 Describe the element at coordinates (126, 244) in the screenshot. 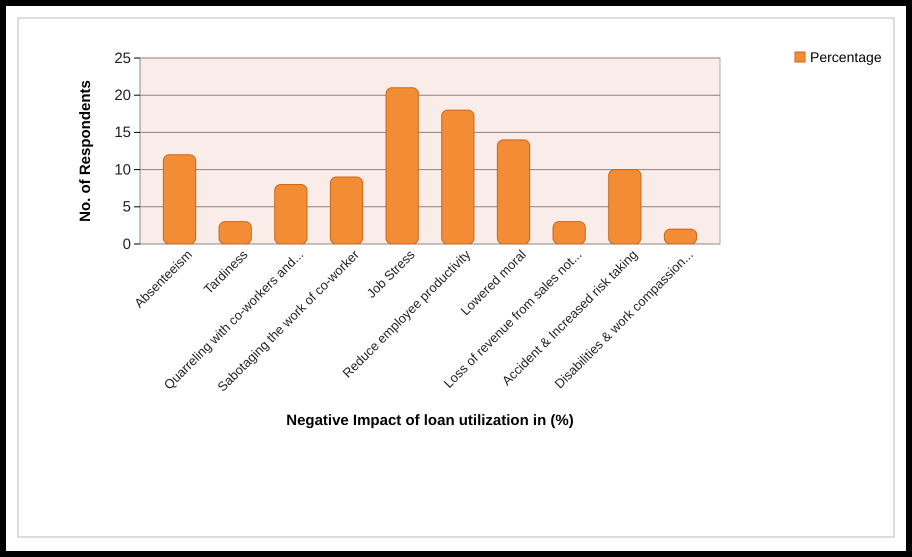

I see `y-tick-label: 0` at that location.